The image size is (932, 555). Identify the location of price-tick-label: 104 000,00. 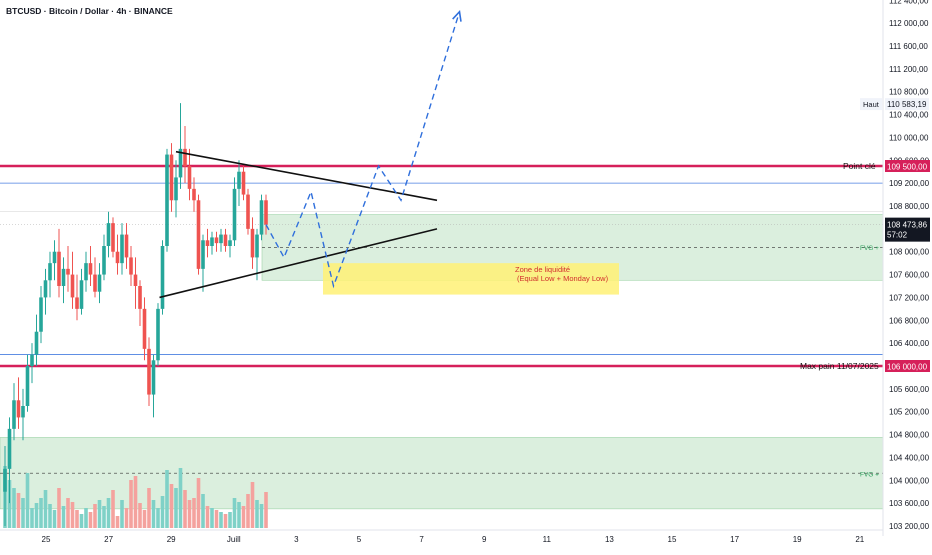
(909, 480).